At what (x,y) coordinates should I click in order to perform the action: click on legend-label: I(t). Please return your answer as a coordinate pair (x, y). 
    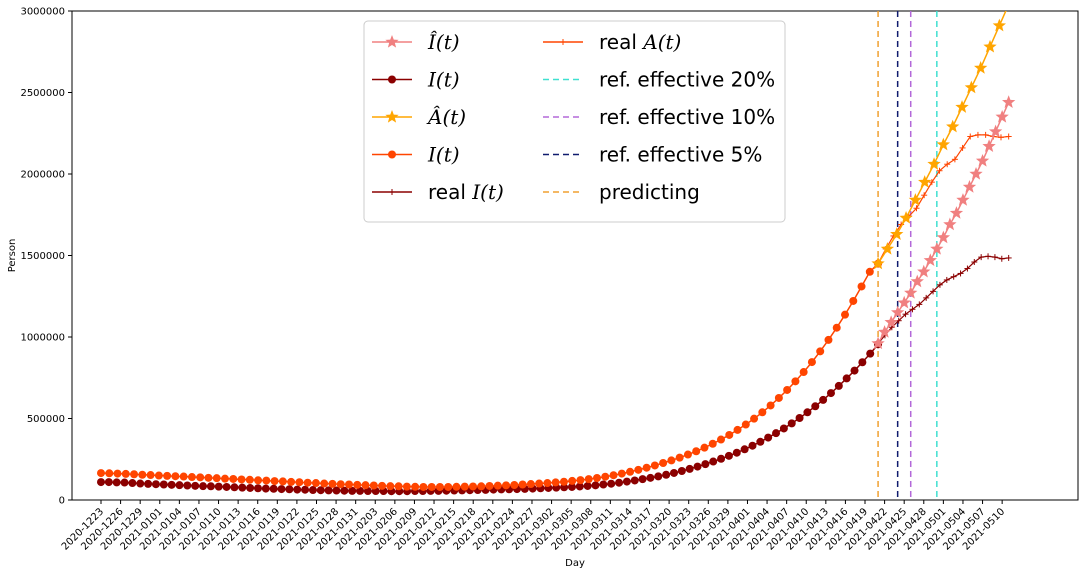
    Looking at the image, I should click on (443, 155).